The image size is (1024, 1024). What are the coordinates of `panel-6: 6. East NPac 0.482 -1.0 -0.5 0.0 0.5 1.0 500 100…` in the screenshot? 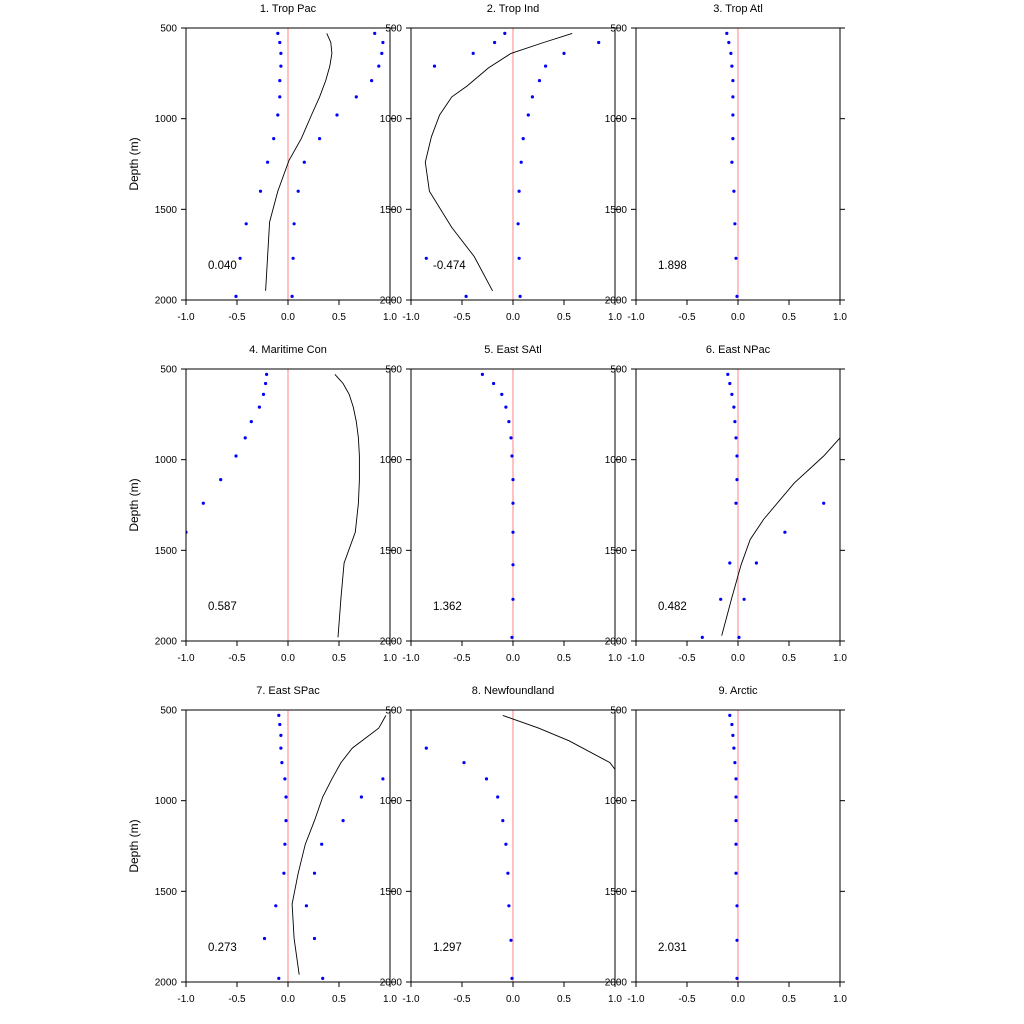 It's located at (726, 504).